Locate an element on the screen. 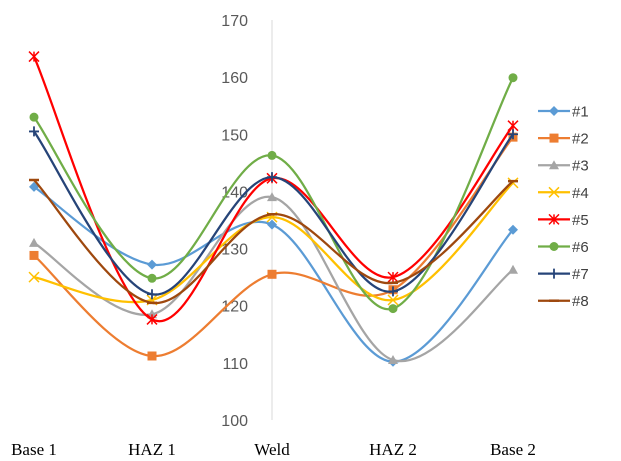 The image size is (621, 461). y-tick-label: 160 is located at coordinates (234, 78).